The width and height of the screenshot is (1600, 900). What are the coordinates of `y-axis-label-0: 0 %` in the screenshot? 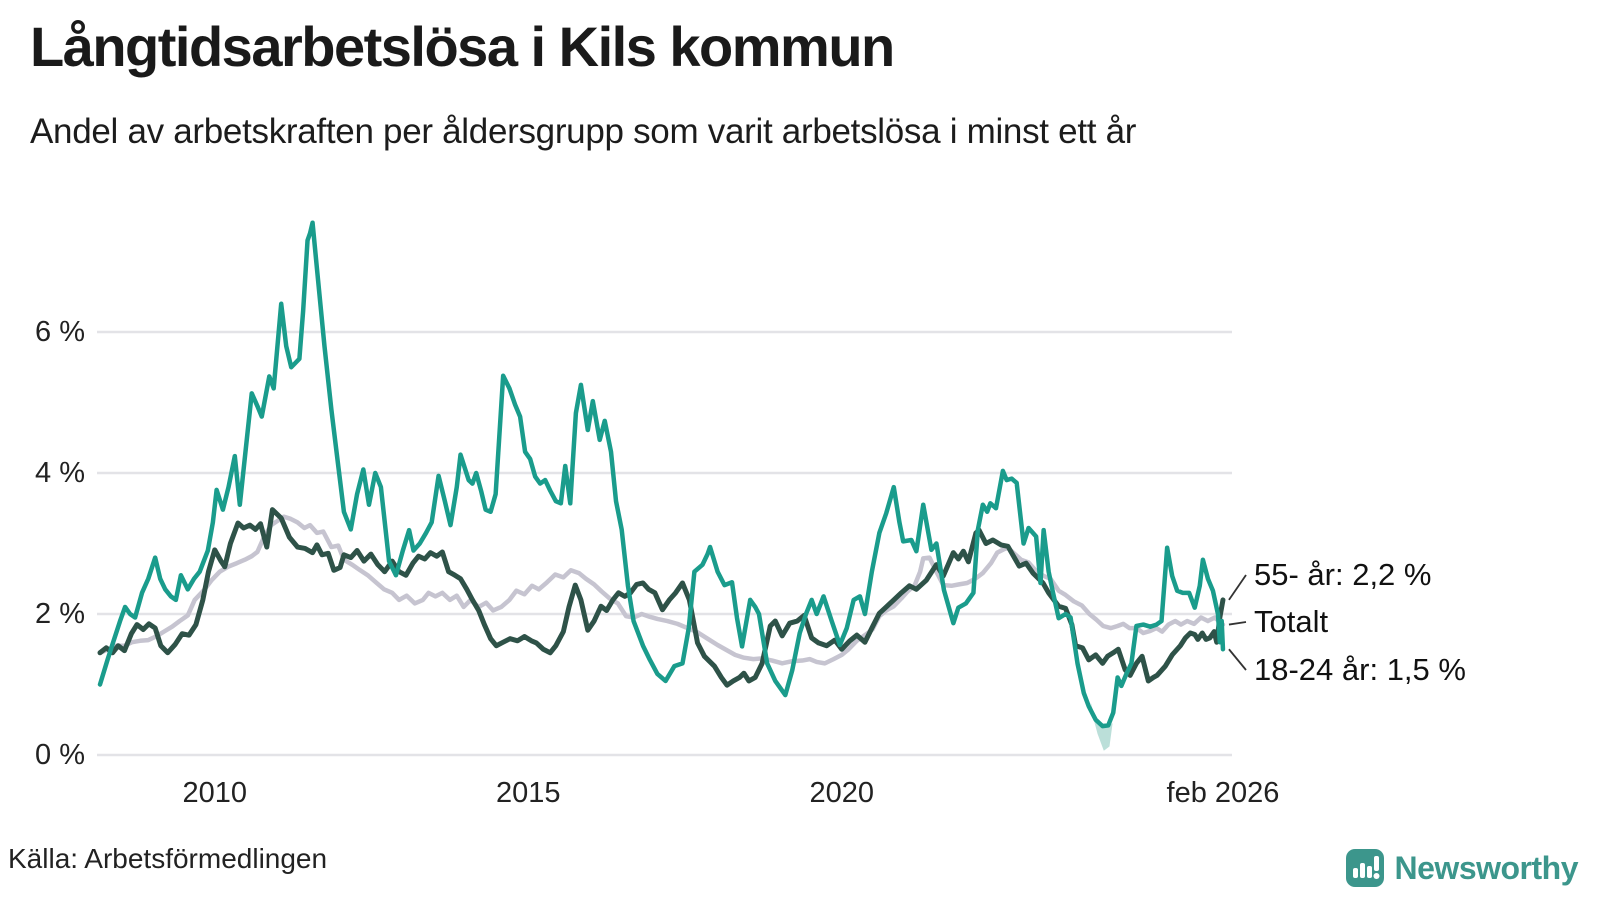 It's located at (60, 755).